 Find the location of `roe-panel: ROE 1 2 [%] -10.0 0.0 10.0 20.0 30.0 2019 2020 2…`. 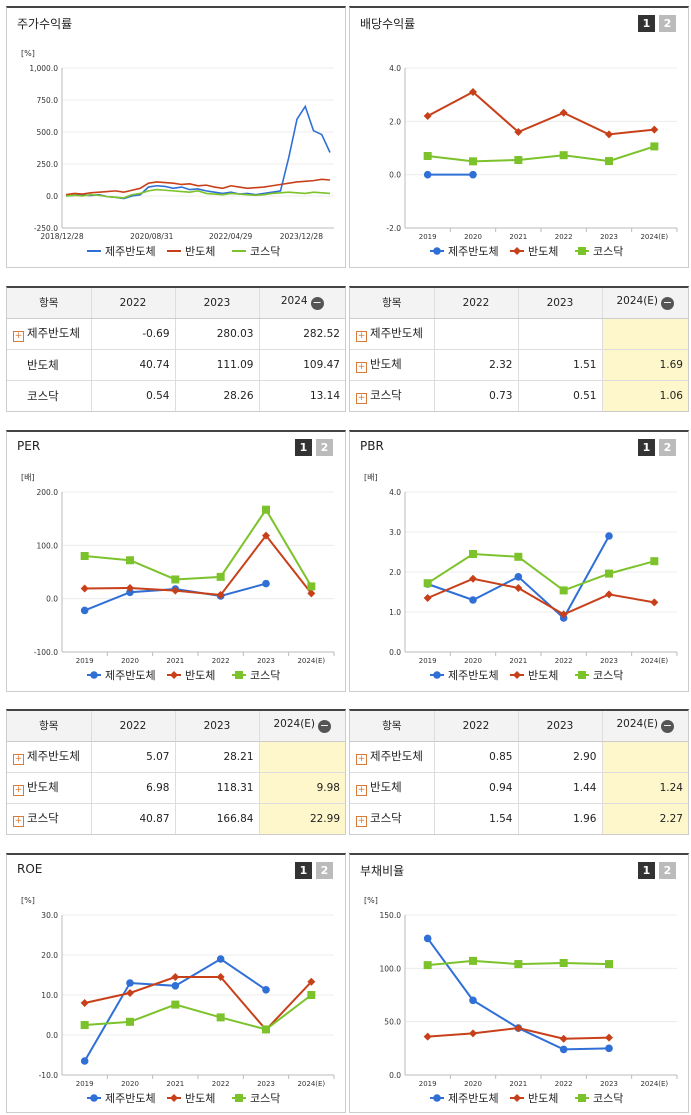

roe-panel: ROE 1 2 [%] -10.0 0.0 10.0 20.0 30.0 2019 2020 2… is located at coordinates (176, 983).